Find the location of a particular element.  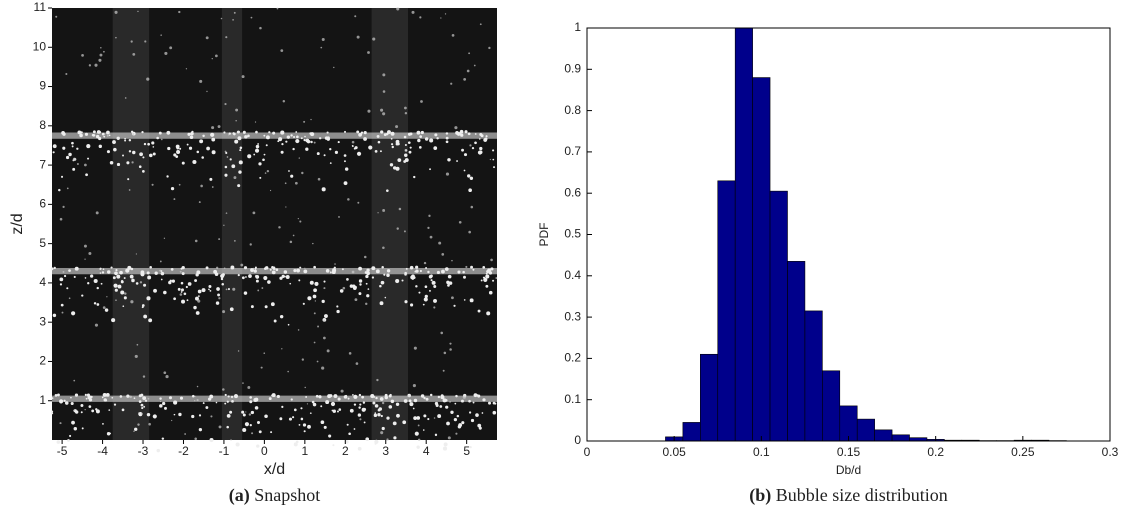

x-tick-label: -2 is located at coordinates (183, 451).